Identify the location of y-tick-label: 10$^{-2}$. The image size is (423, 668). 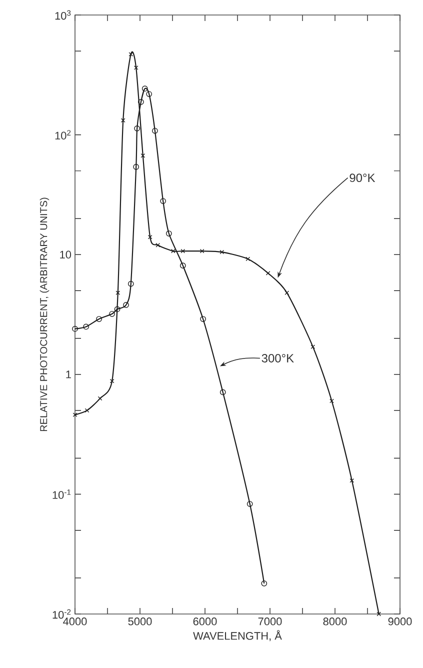
(61, 614).